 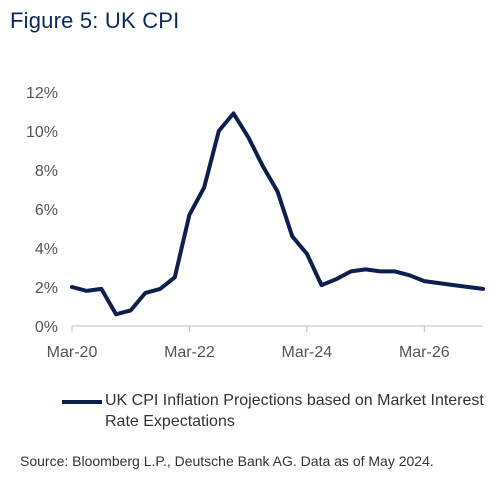 What do you see at coordinates (248, 352) in the screenshot?
I see `x-axis-tick-labels: Mar-20 Mar-22 Mar-24 Mar-26` at bounding box center [248, 352].